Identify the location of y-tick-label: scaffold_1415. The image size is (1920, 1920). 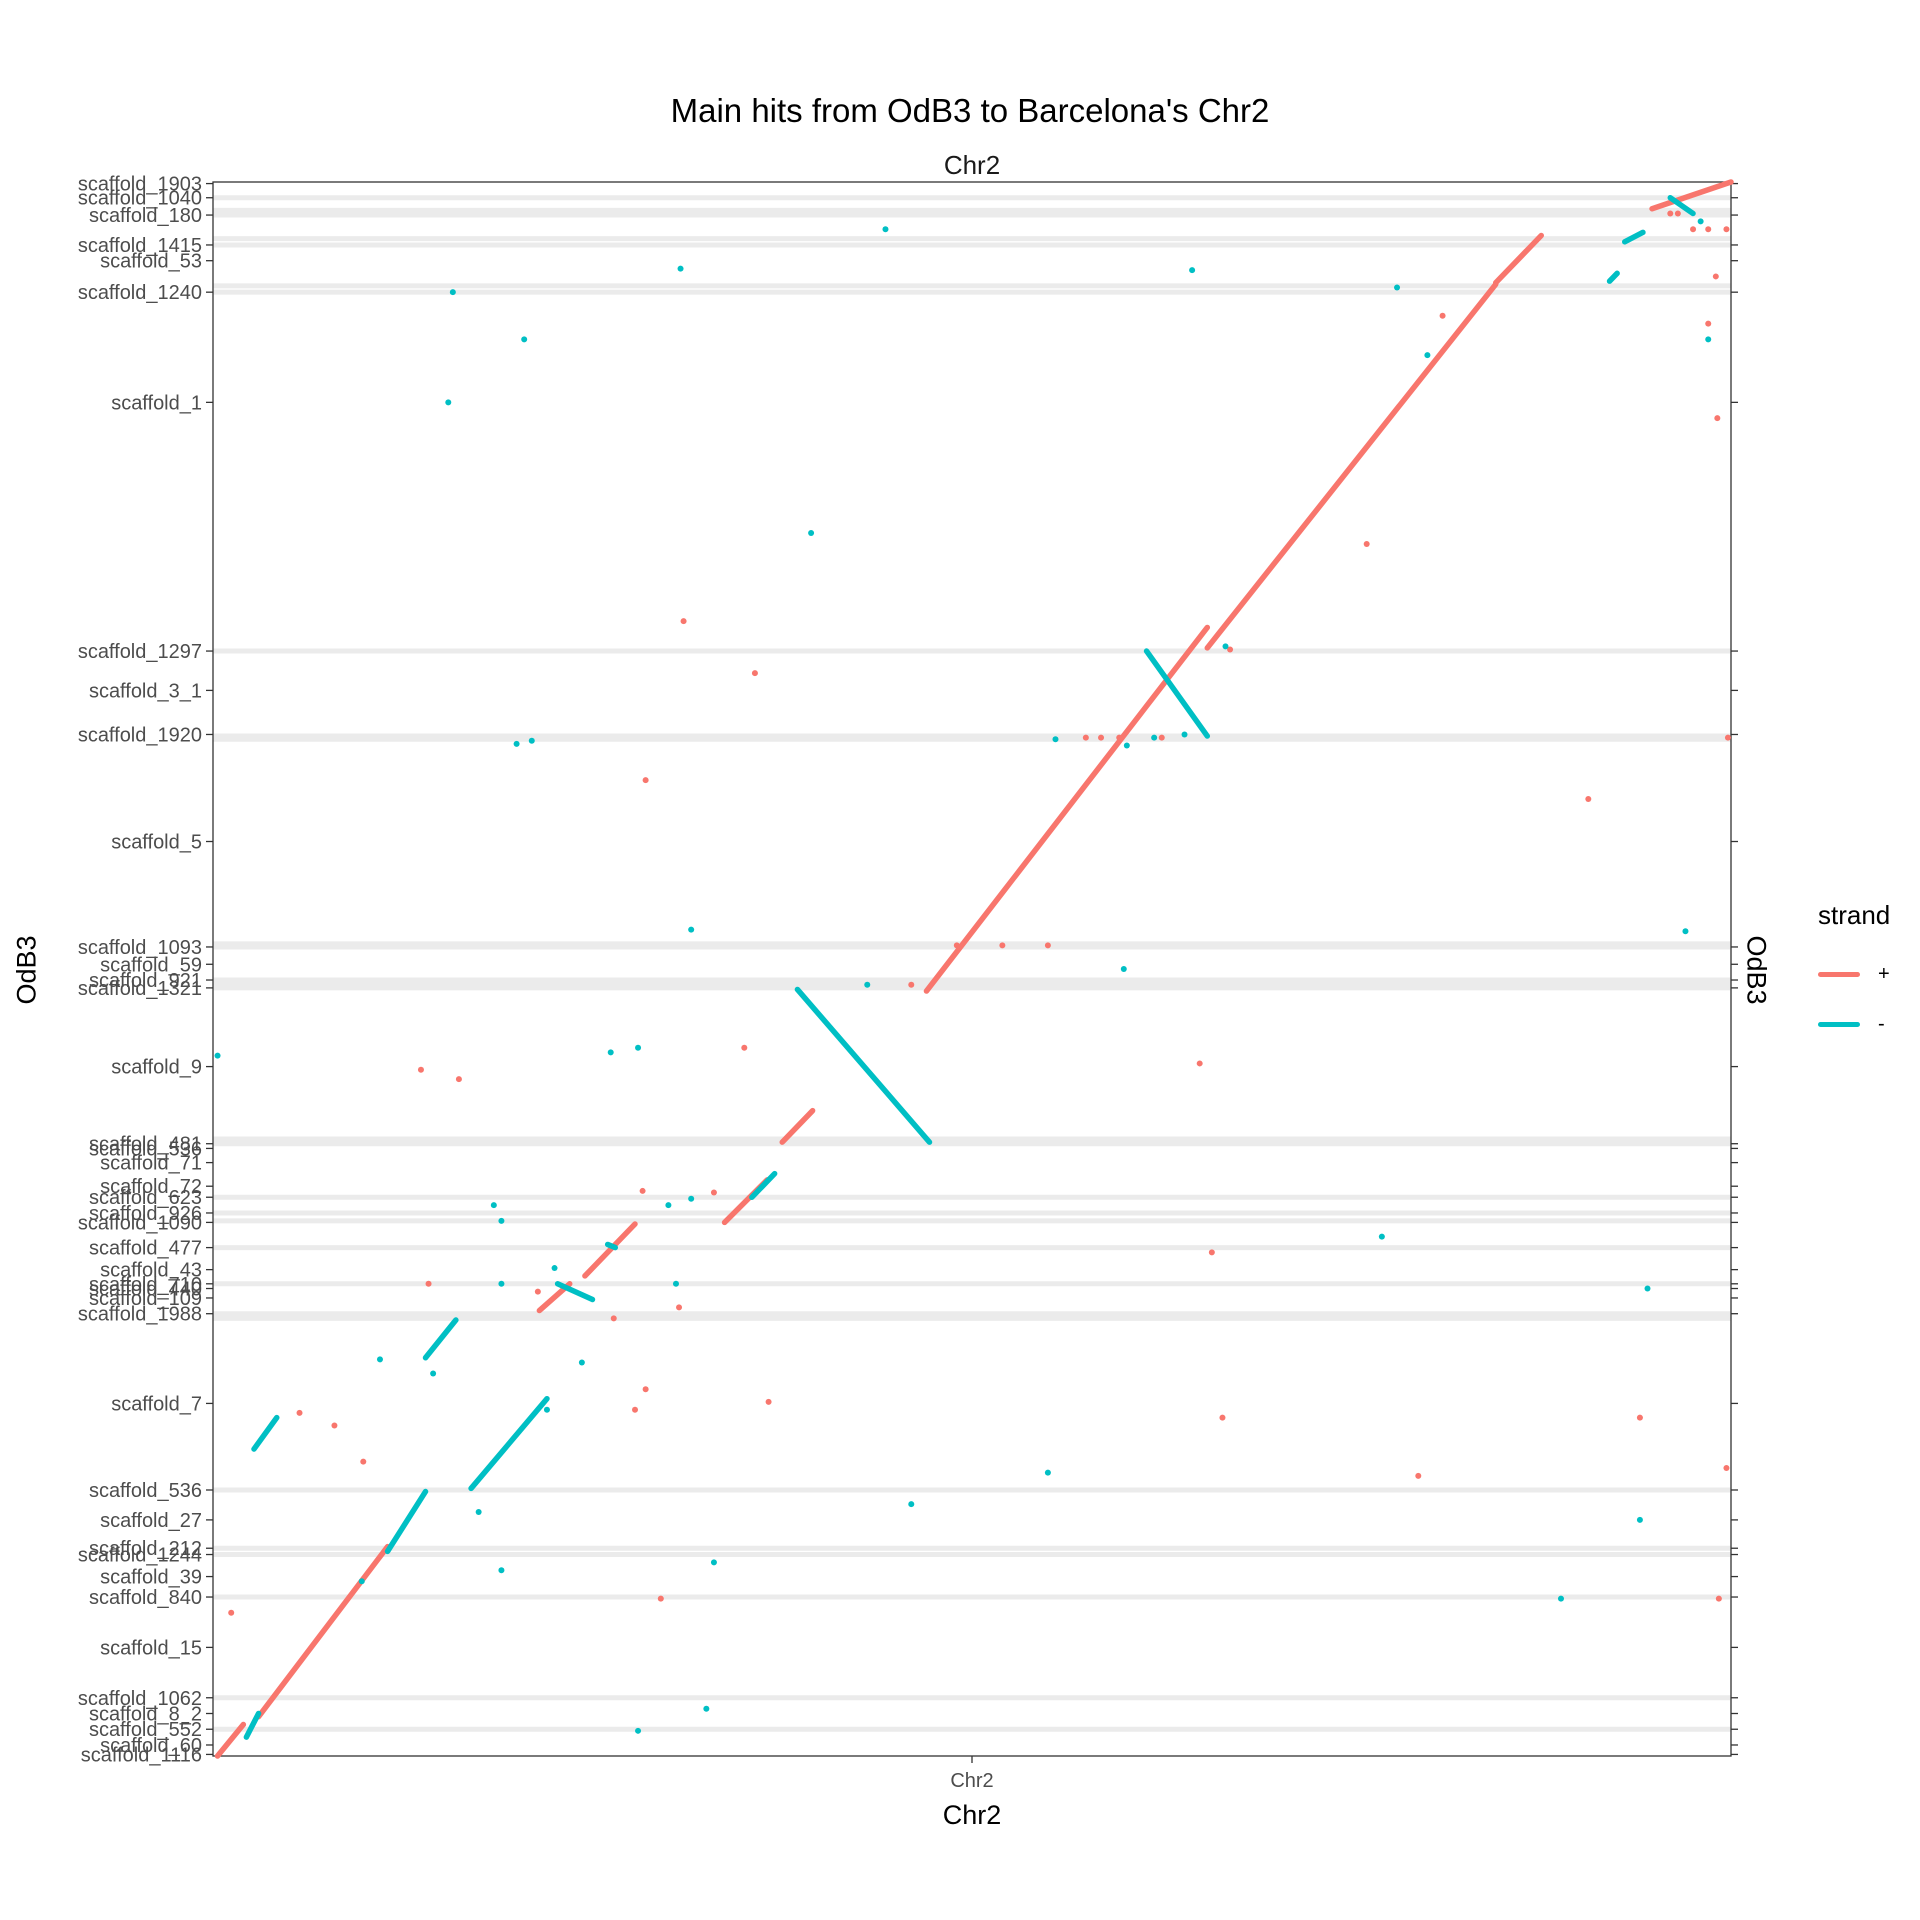
(140, 246).